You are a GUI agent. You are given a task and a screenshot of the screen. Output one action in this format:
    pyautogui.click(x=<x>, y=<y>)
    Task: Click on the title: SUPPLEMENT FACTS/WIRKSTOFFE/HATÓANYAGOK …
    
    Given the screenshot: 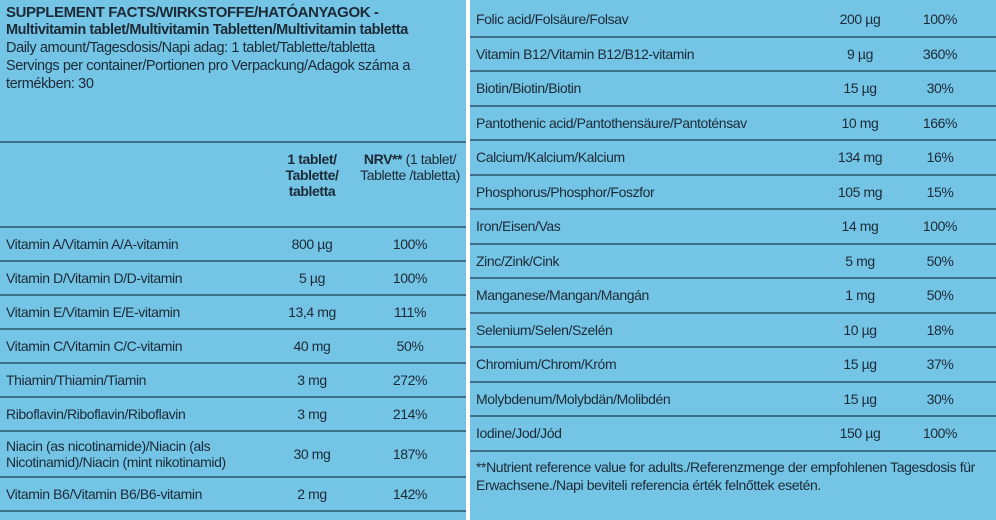 What is the action you would take?
    pyautogui.click(x=192, y=12)
    